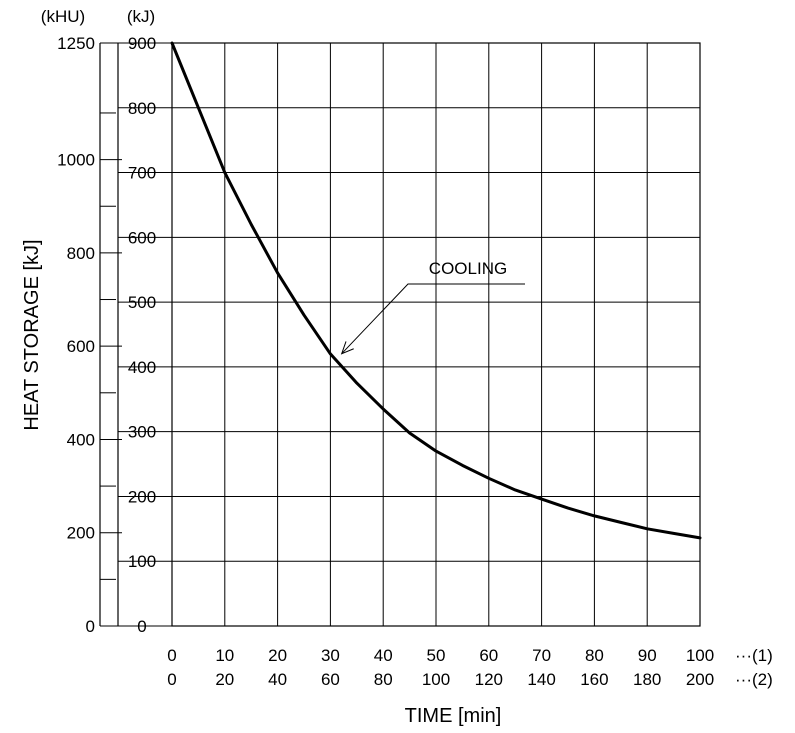 This screenshot has width=795, height=733. What do you see at coordinates (142, 561) in the screenshot?
I see `kj-tick-label: 100` at bounding box center [142, 561].